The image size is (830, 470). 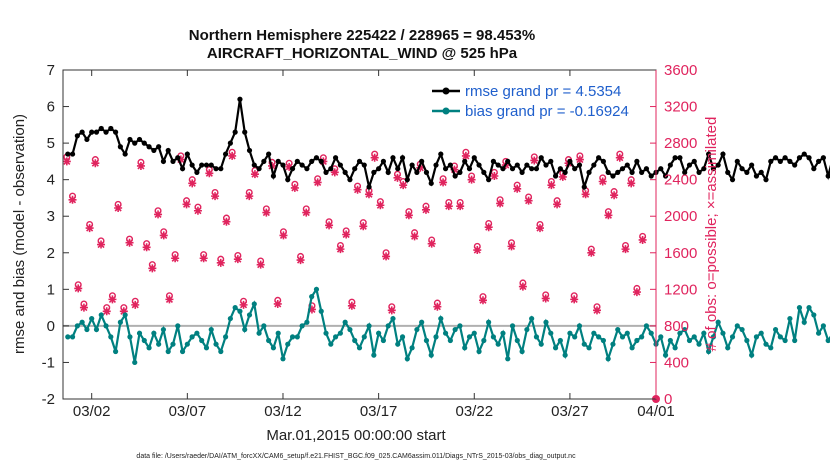 What do you see at coordinates (547, 111) in the screenshot?
I see `legend-bias-label: bias grand pr = -0.16924` at bounding box center [547, 111].